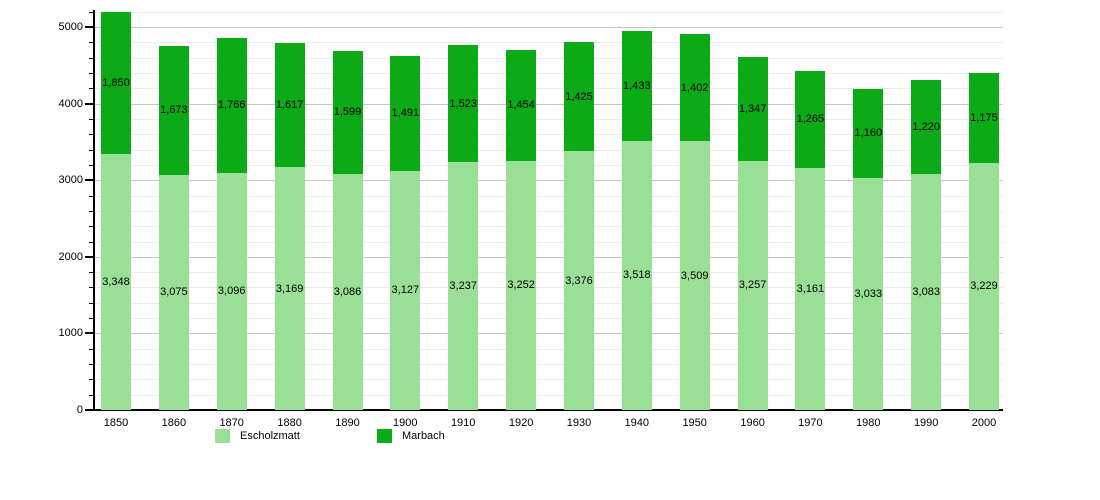 The width and height of the screenshot is (1100, 500). I want to click on bar-segment-escholzmatt: 3,257, so click(752, 285).